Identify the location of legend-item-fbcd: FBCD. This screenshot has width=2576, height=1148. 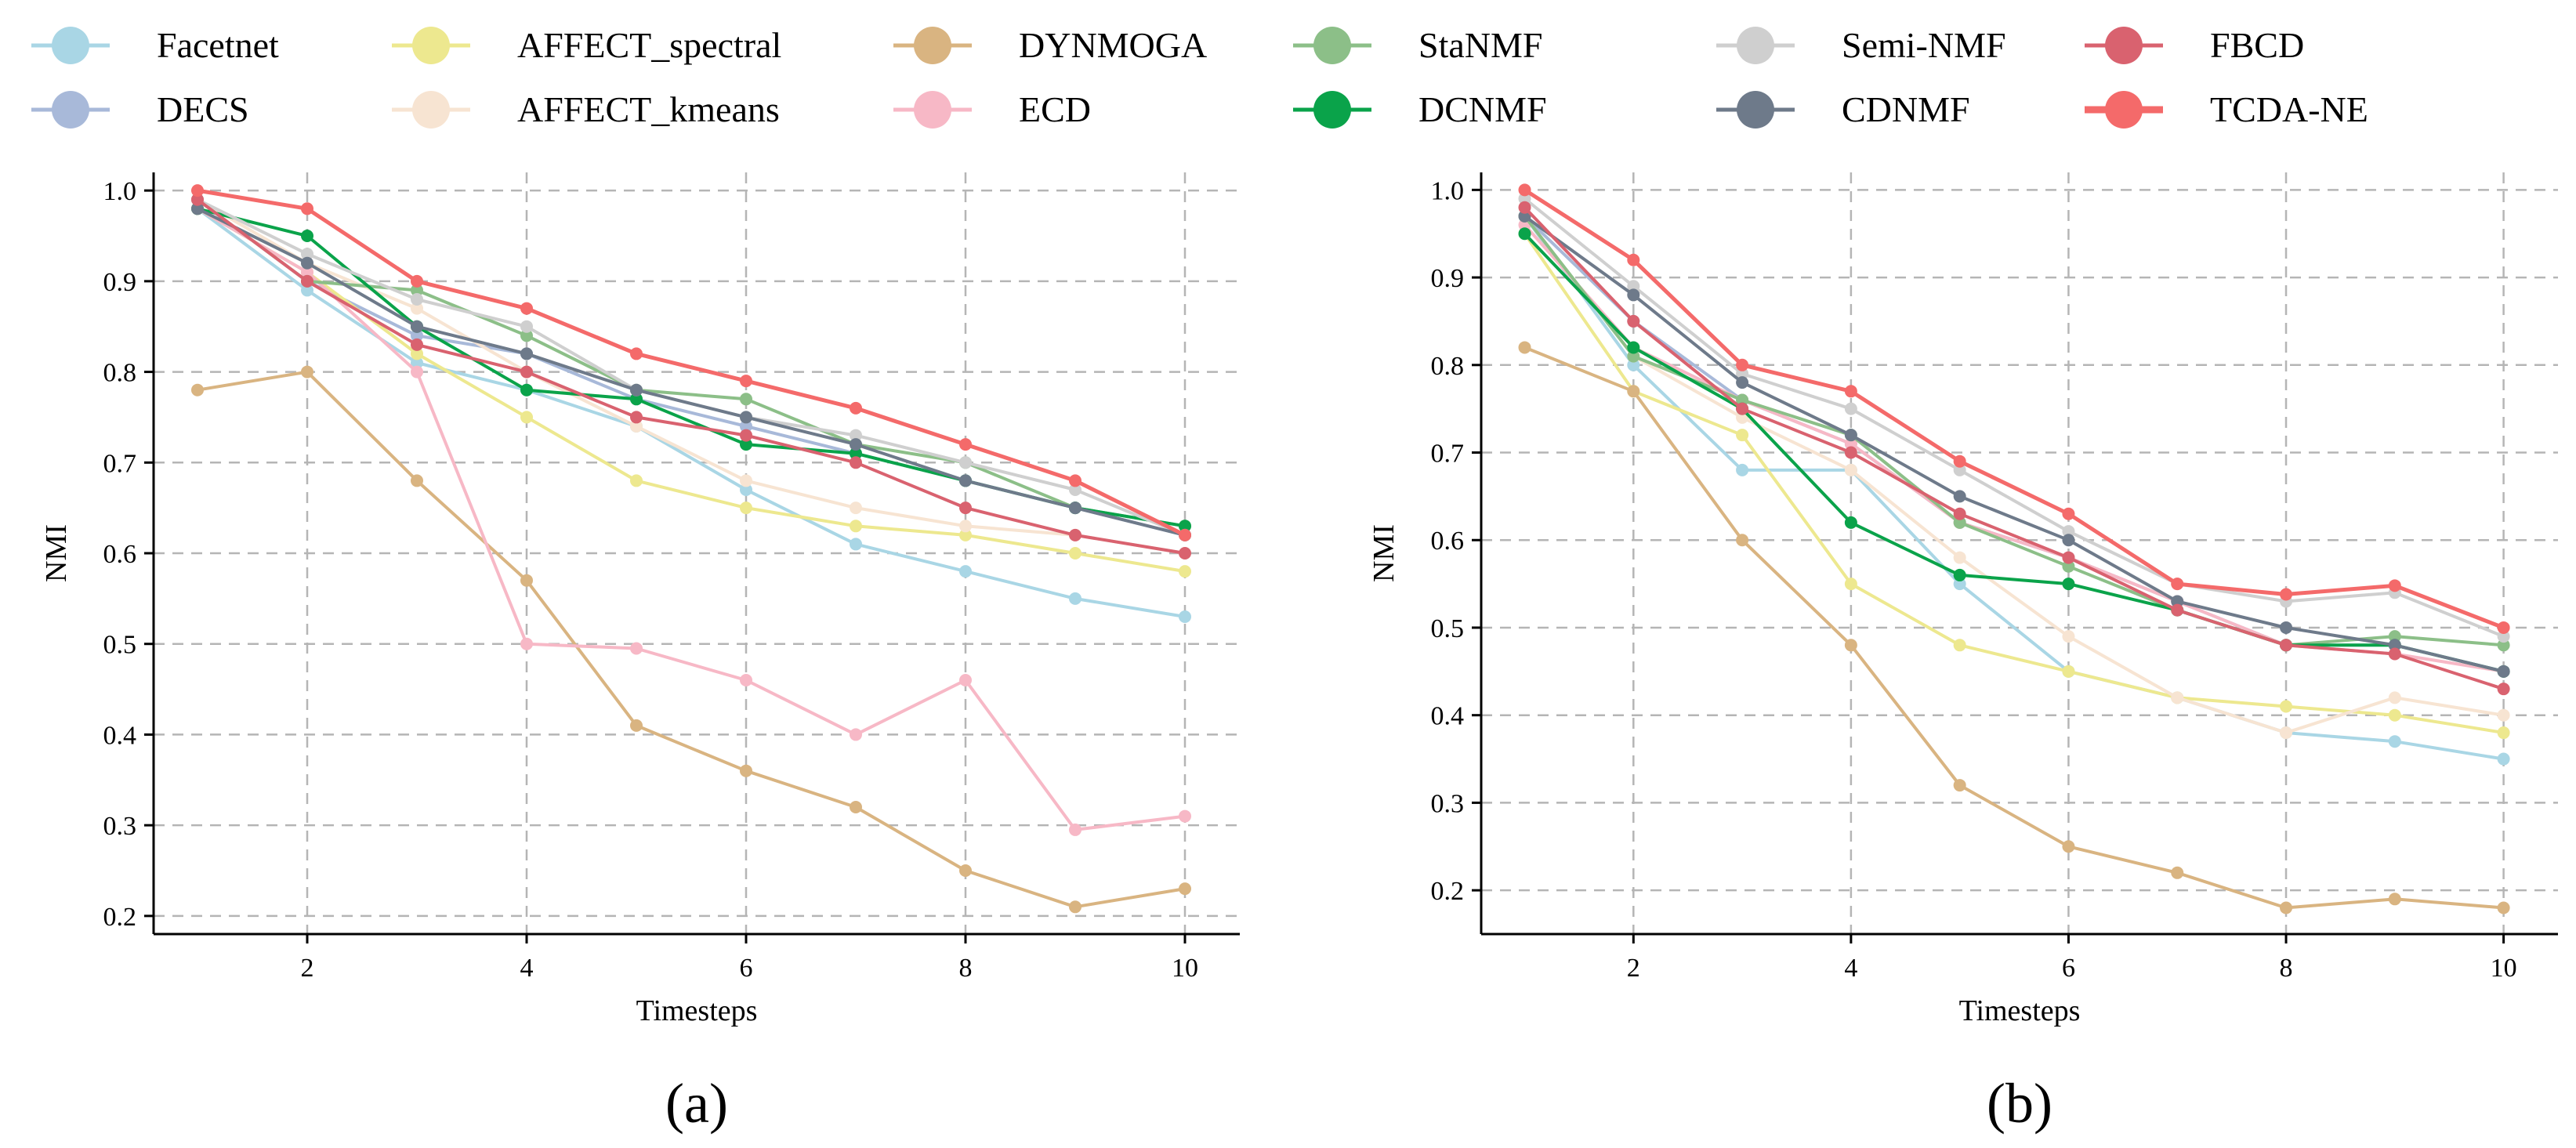
(2194, 45).